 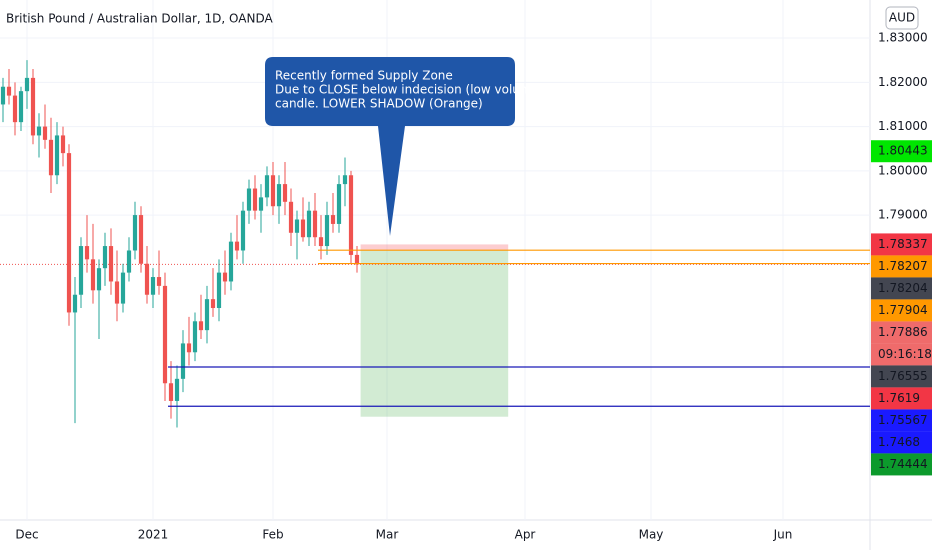 What do you see at coordinates (903, 170) in the screenshot?
I see `y-tick-label: 1.80000` at bounding box center [903, 170].